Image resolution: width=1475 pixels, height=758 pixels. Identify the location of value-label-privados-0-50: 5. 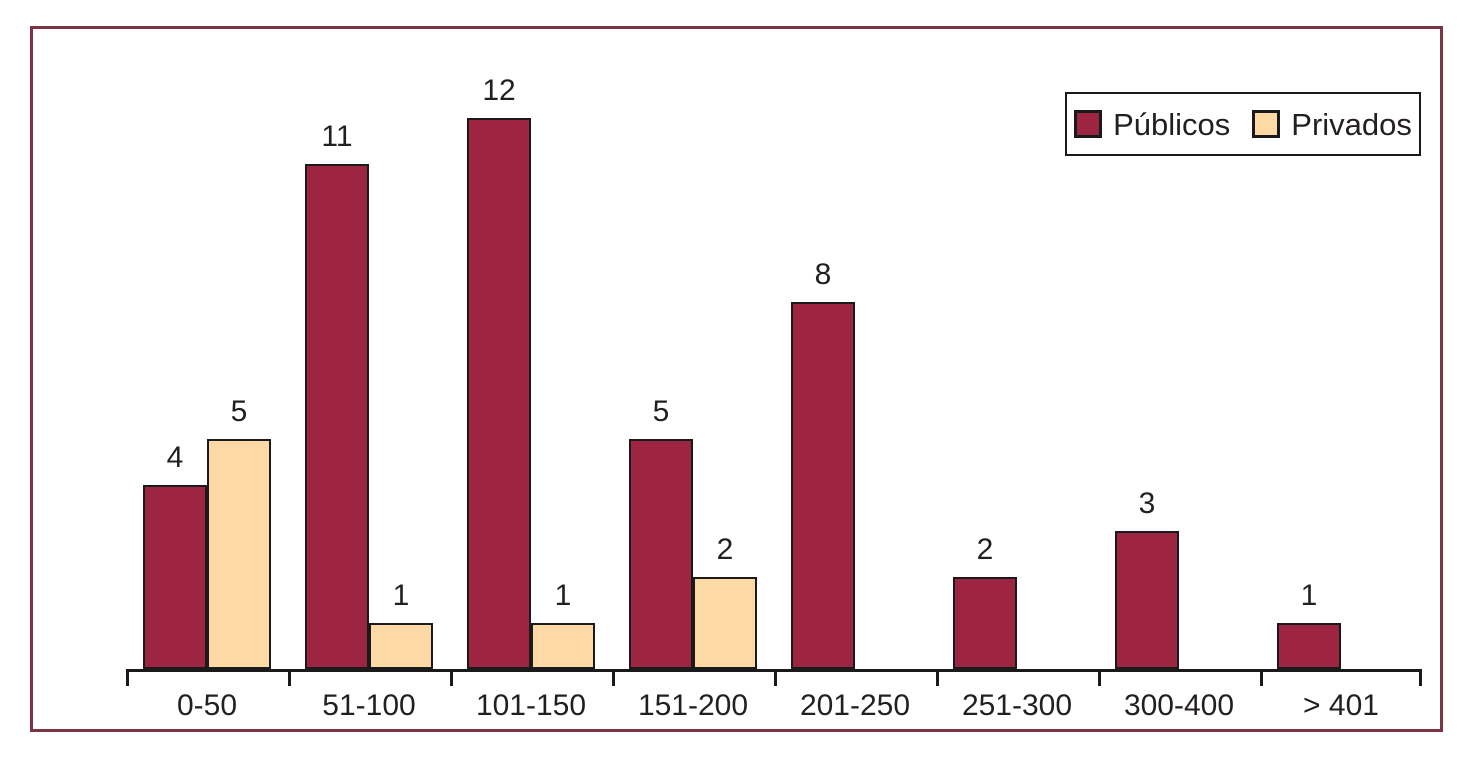
(239, 411).